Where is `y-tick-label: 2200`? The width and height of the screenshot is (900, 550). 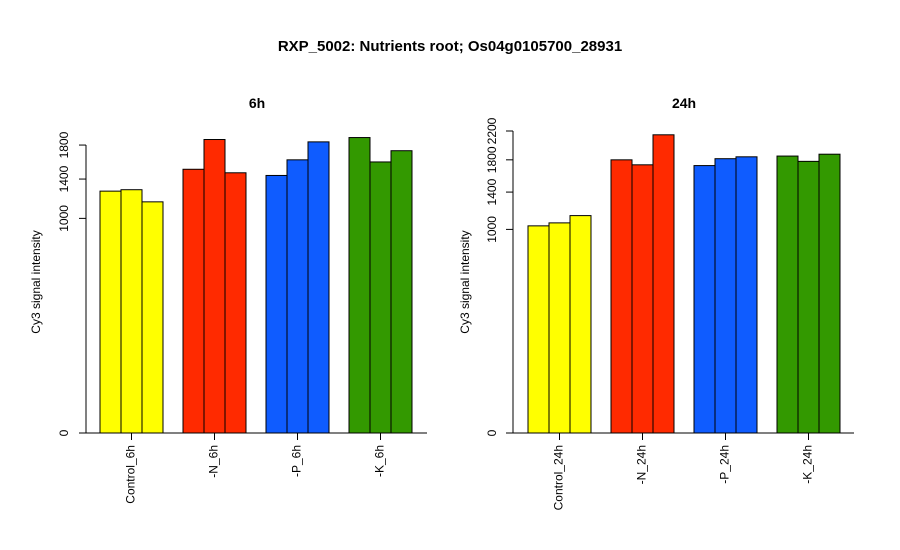
y-tick-label: 2200 is located at coordinates (492, 130).